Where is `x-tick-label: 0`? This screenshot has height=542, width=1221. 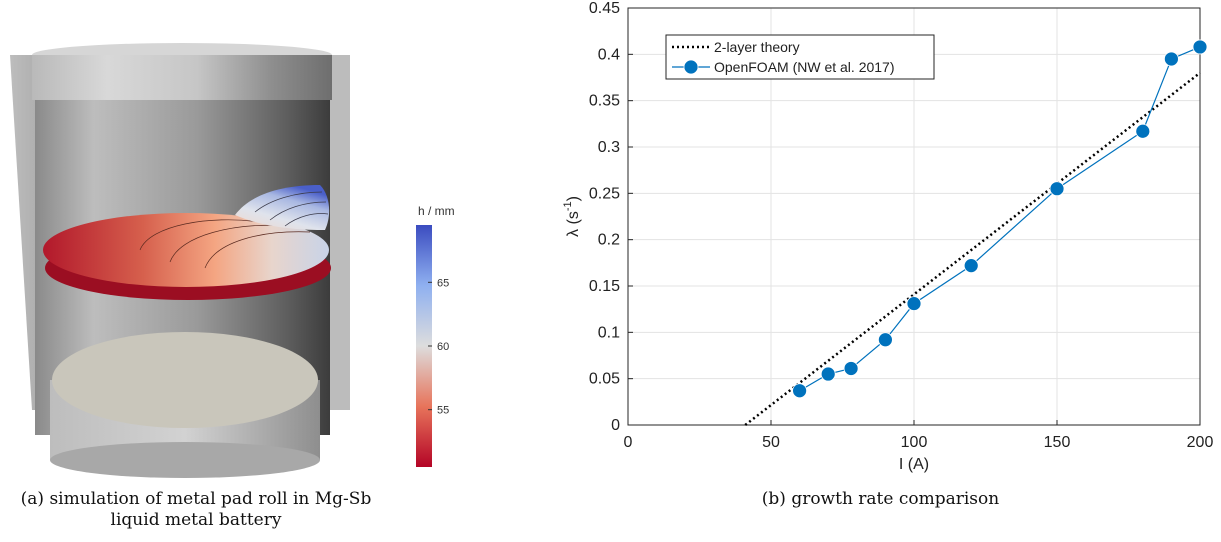
x-tick-label: 0 is located at coordinates (628, 442).